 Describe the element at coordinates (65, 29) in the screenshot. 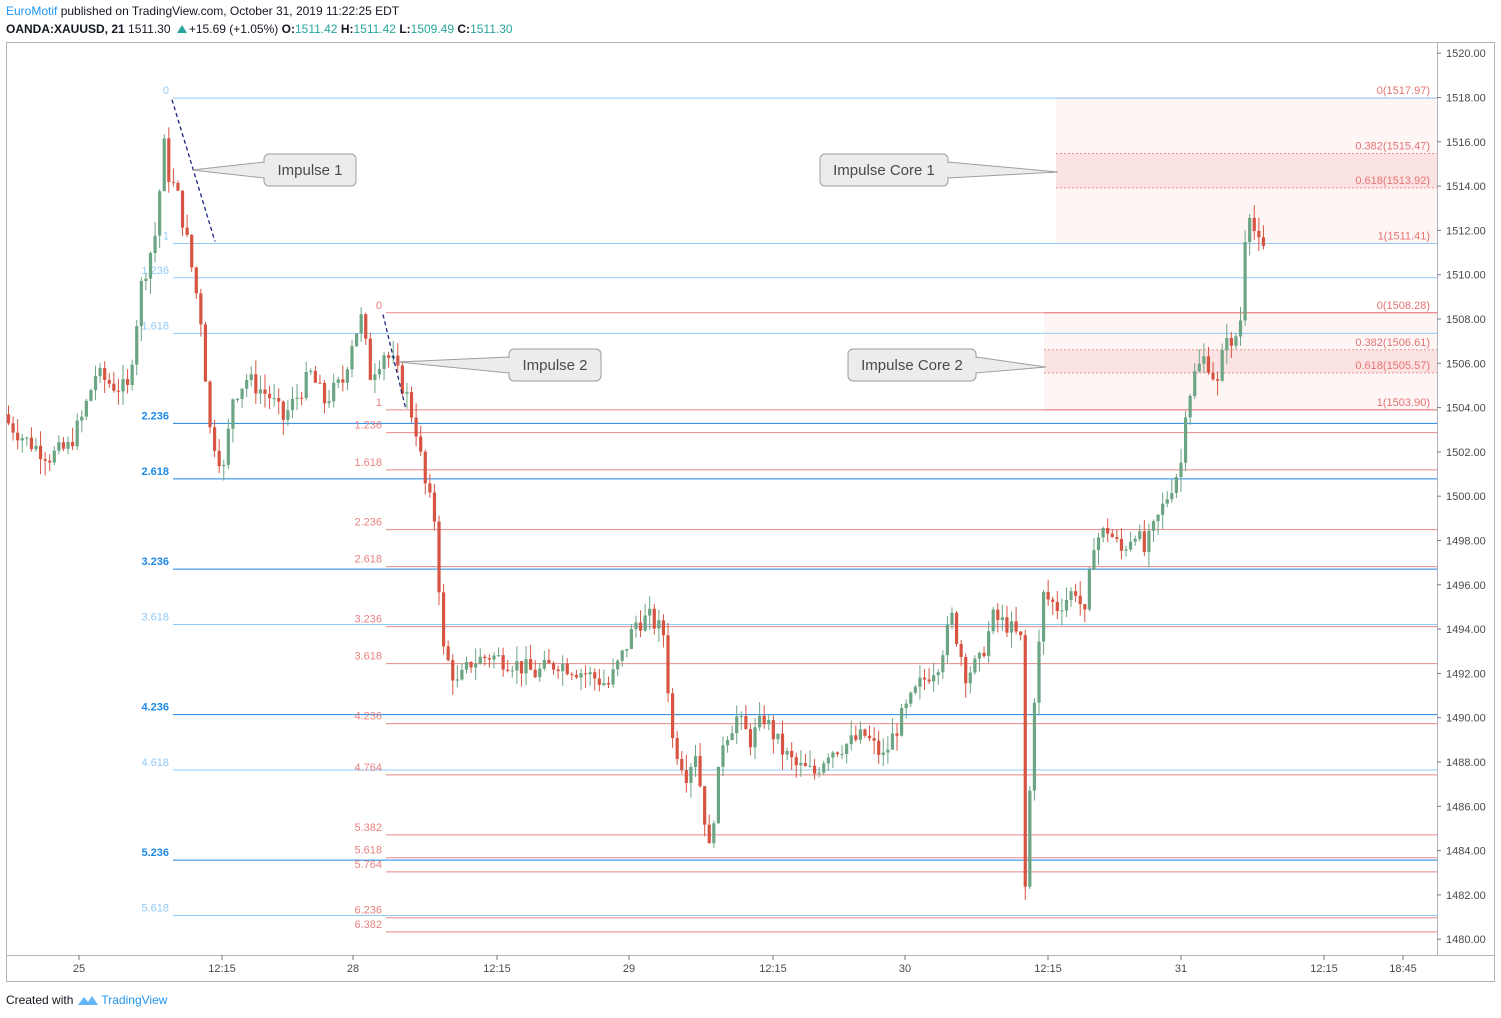

I see `symbol-label: OANDA:XAUUSD, 21` at that location.